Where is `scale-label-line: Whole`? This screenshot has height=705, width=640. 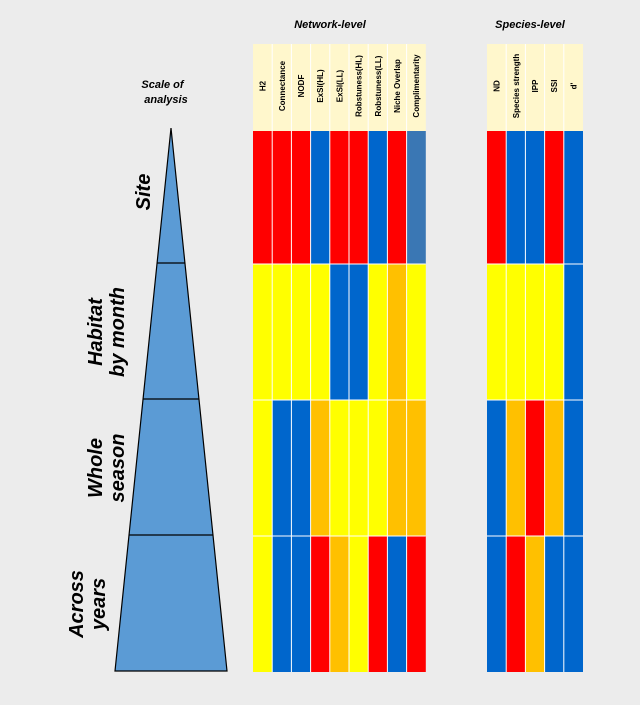 scale-label-line: Whole is located at coordinates (96, 468).